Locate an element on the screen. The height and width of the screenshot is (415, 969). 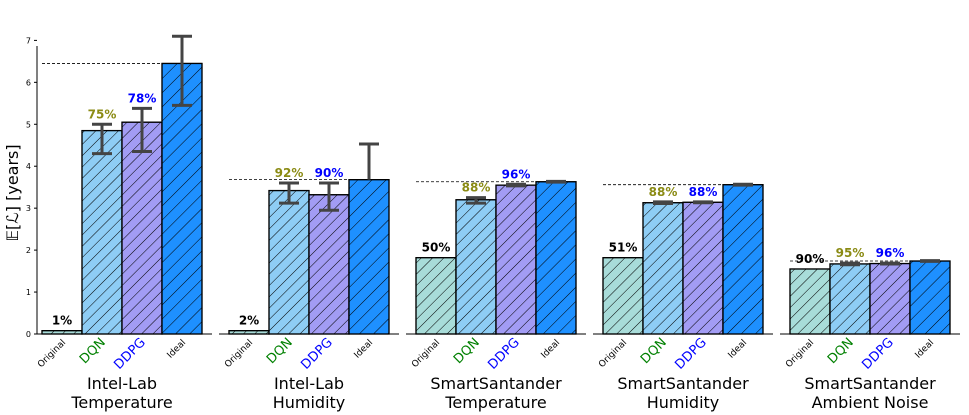
percent-label: 92% is located at coordinates (289, 173).